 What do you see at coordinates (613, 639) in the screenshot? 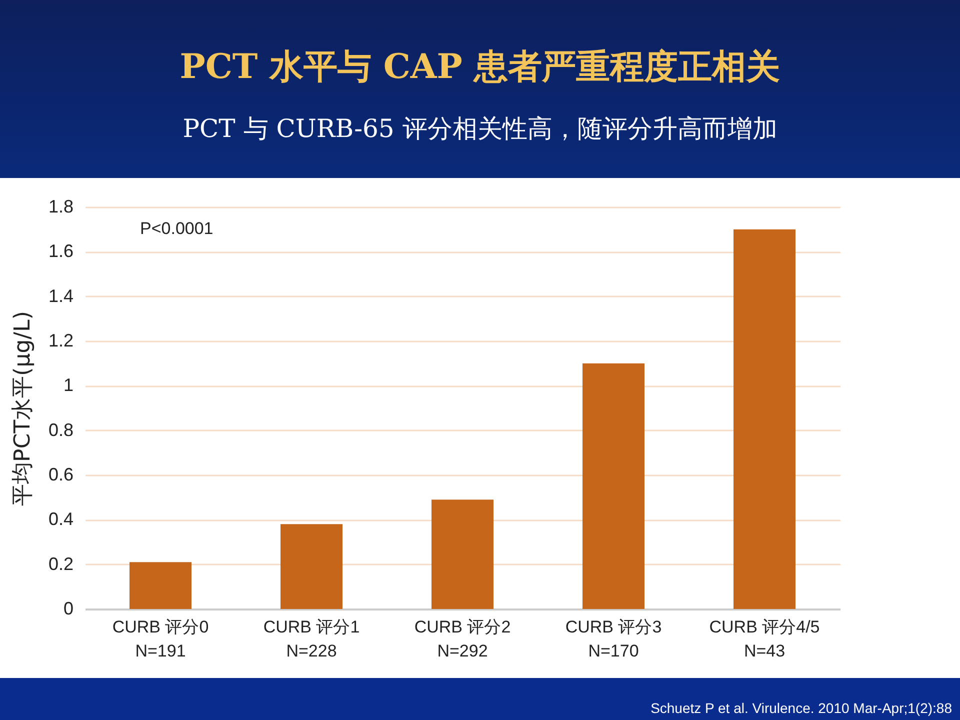
I see `x-tick-label: CURB 评分3 N=170` at bounding box center [613, 639].